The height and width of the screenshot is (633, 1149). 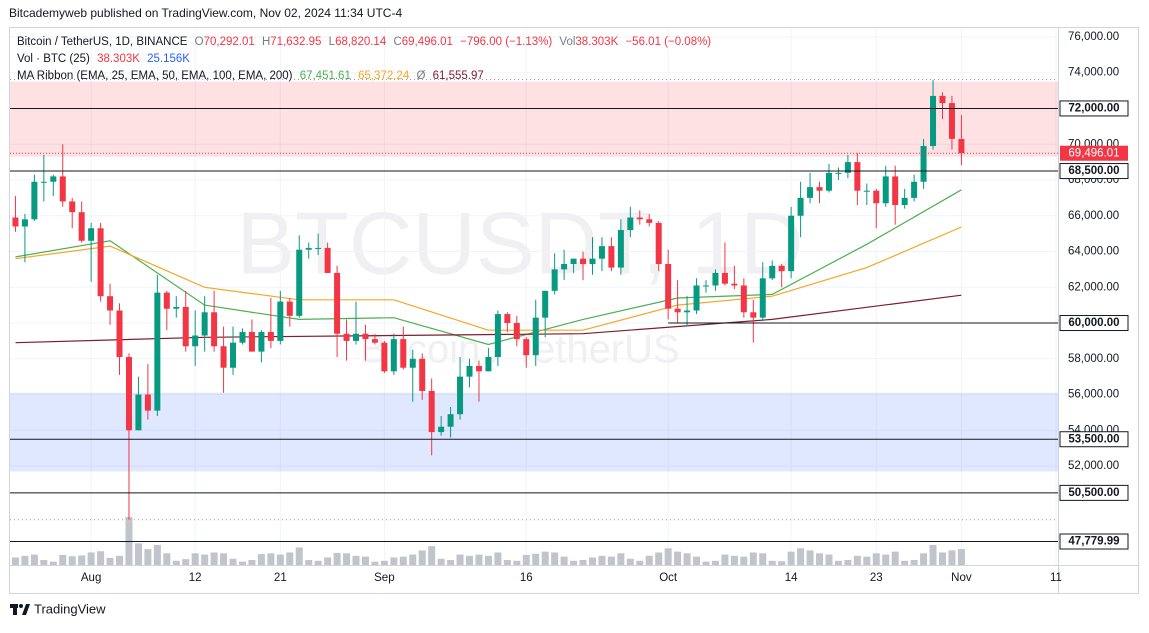 I want to click on x-tick-label: Aug, so click(x=91, y=578).